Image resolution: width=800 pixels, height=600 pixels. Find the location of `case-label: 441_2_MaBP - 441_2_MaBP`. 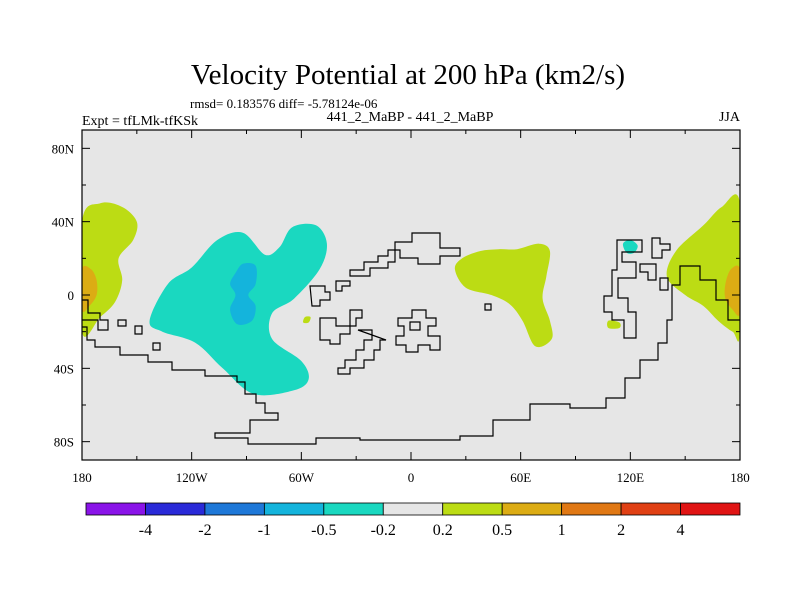

case-label: 441_2_MaBP - 441_2_MaBP is located at coordinates (410, 117).